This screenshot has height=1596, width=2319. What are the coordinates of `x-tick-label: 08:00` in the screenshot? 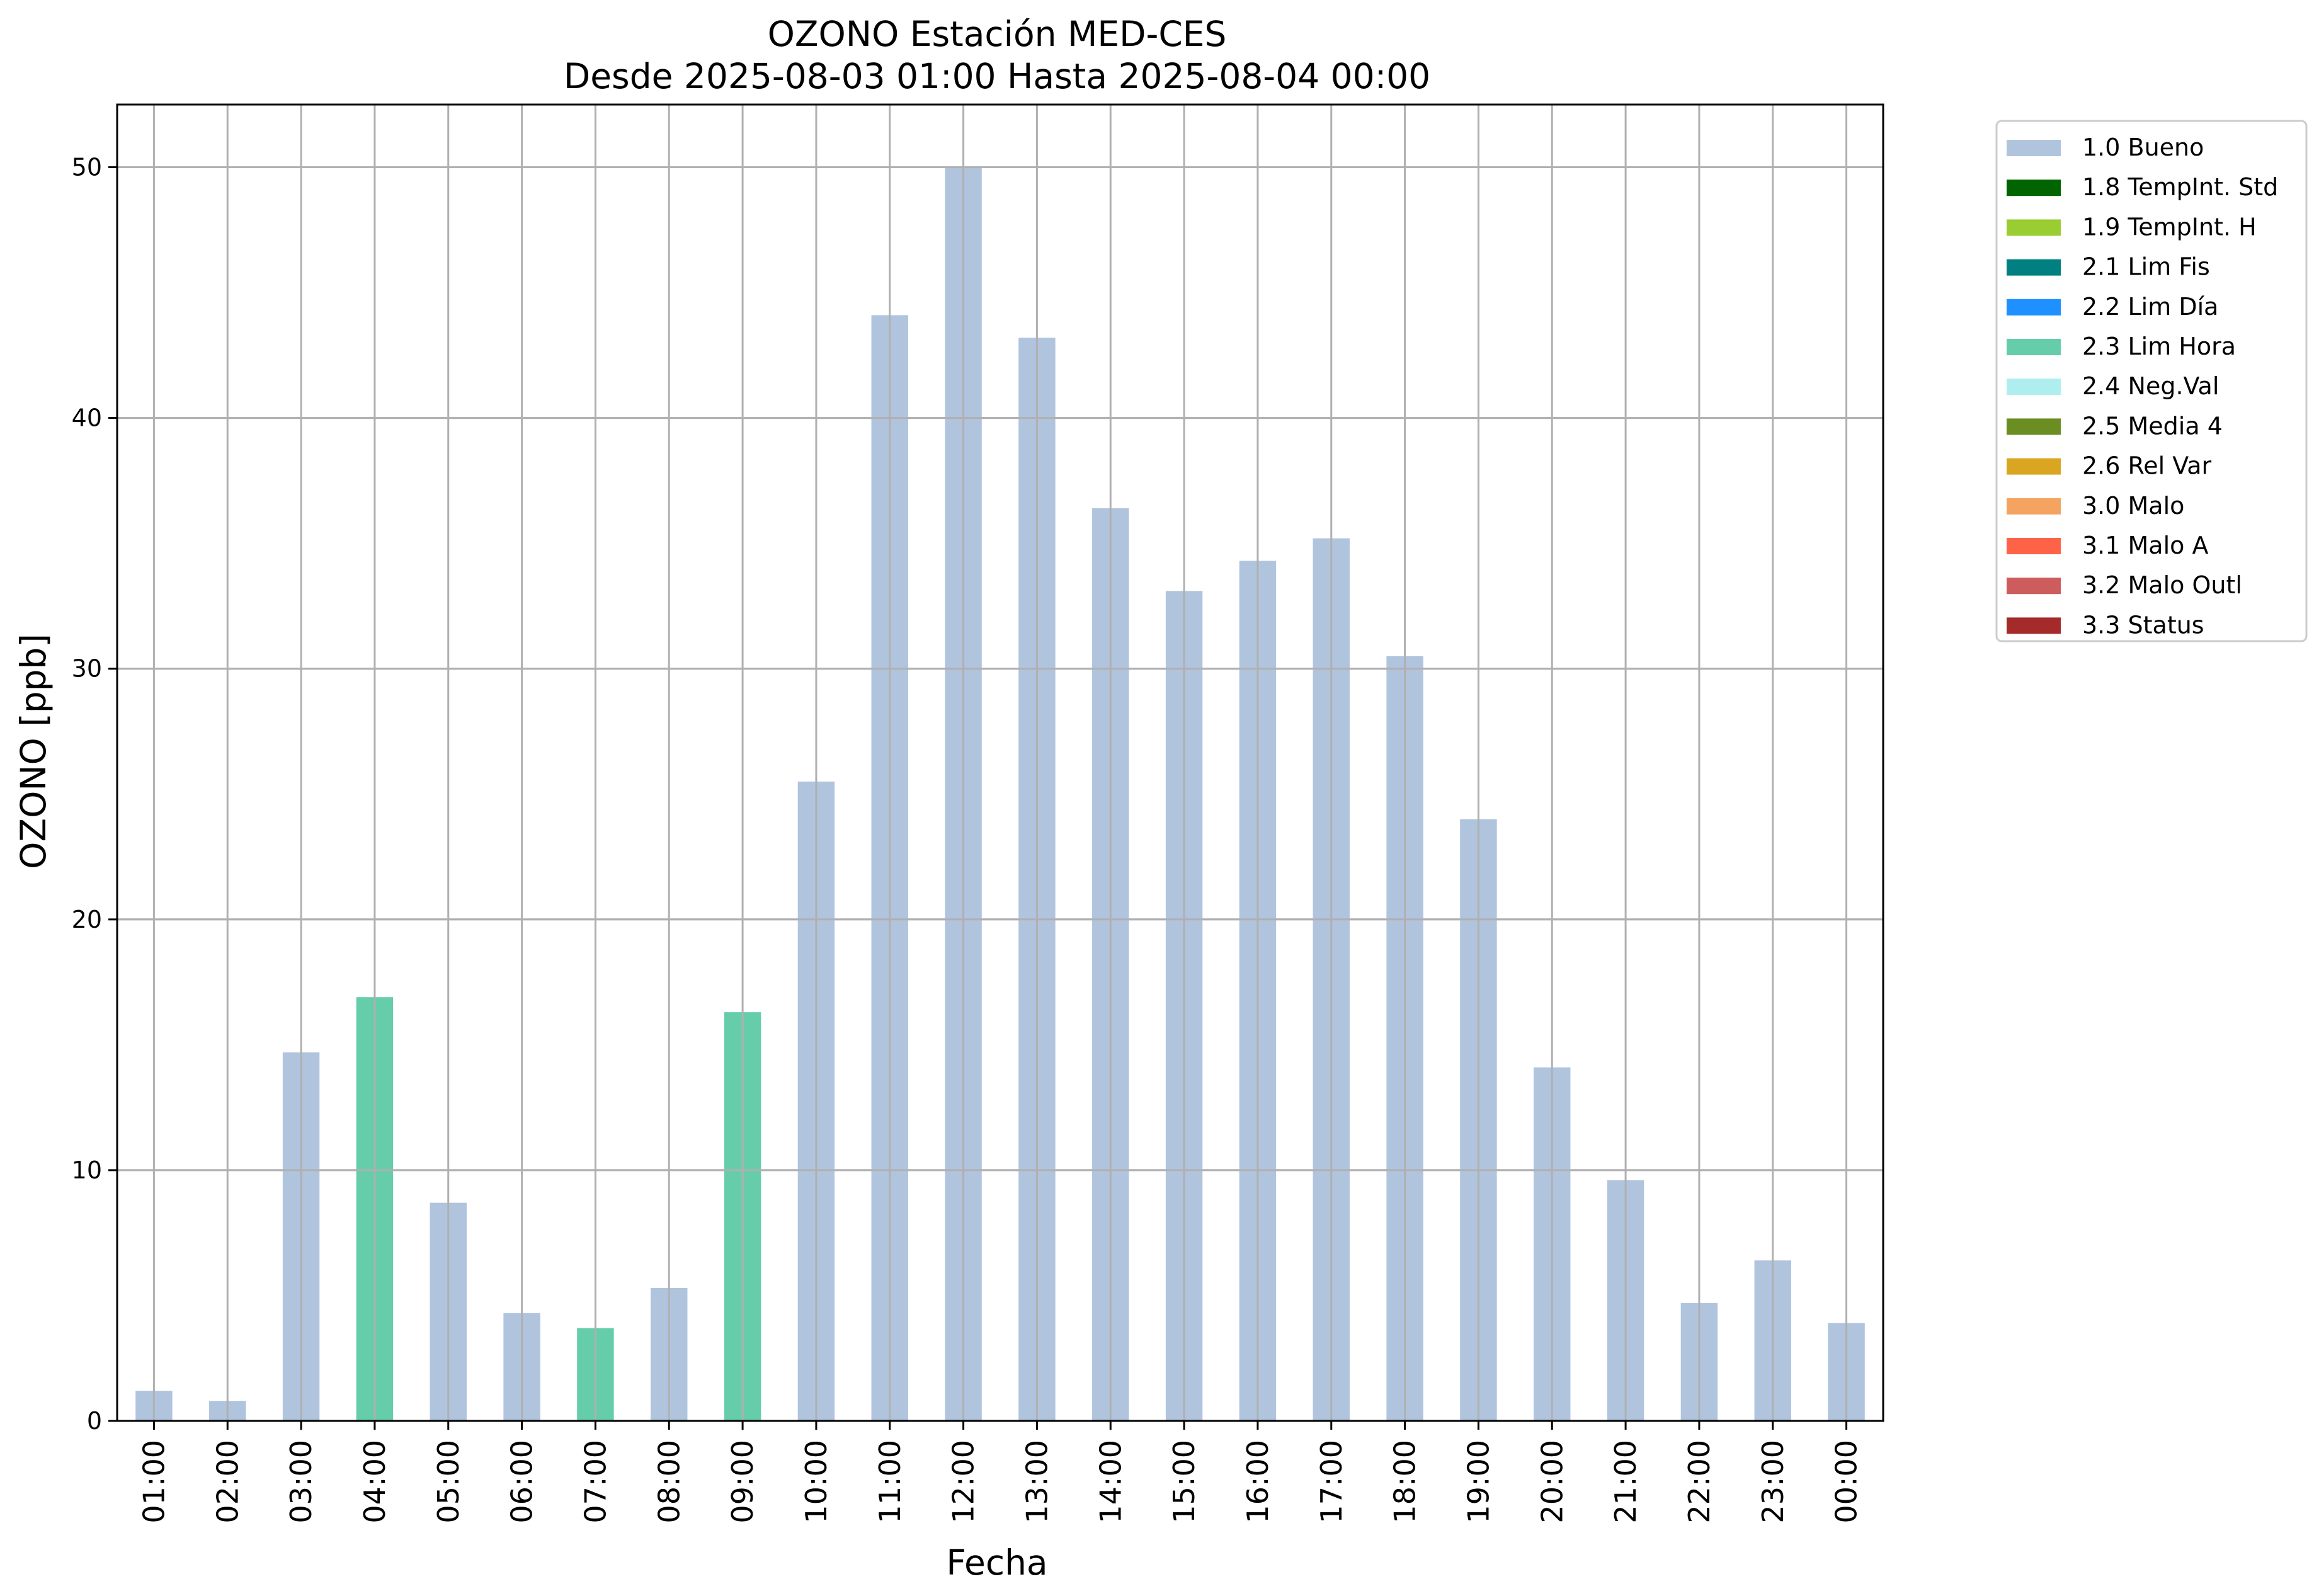 It's located at (669, 1482).